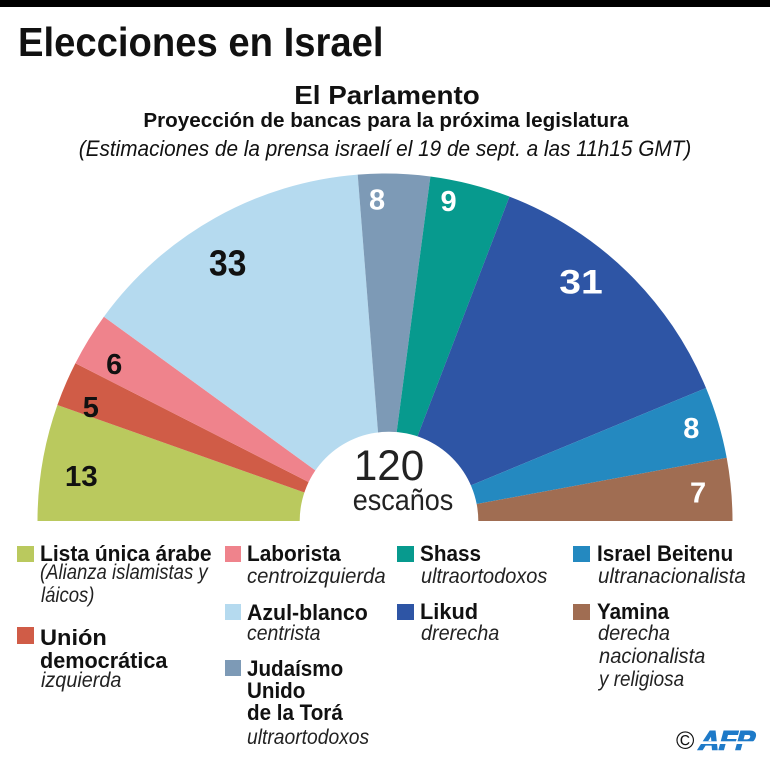  Describe the element at coordinates (698, 494) in the screenshot. I see `svg-text: 7` at that location.